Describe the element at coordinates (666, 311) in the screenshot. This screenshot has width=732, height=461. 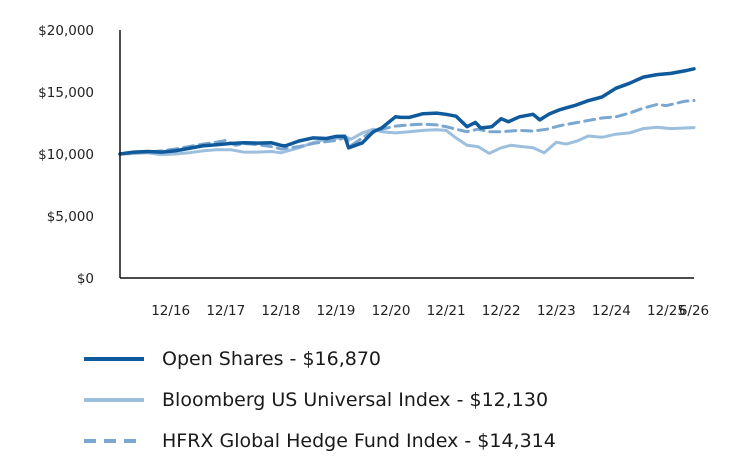
I see `x-tick-label: 12/25` at that location.